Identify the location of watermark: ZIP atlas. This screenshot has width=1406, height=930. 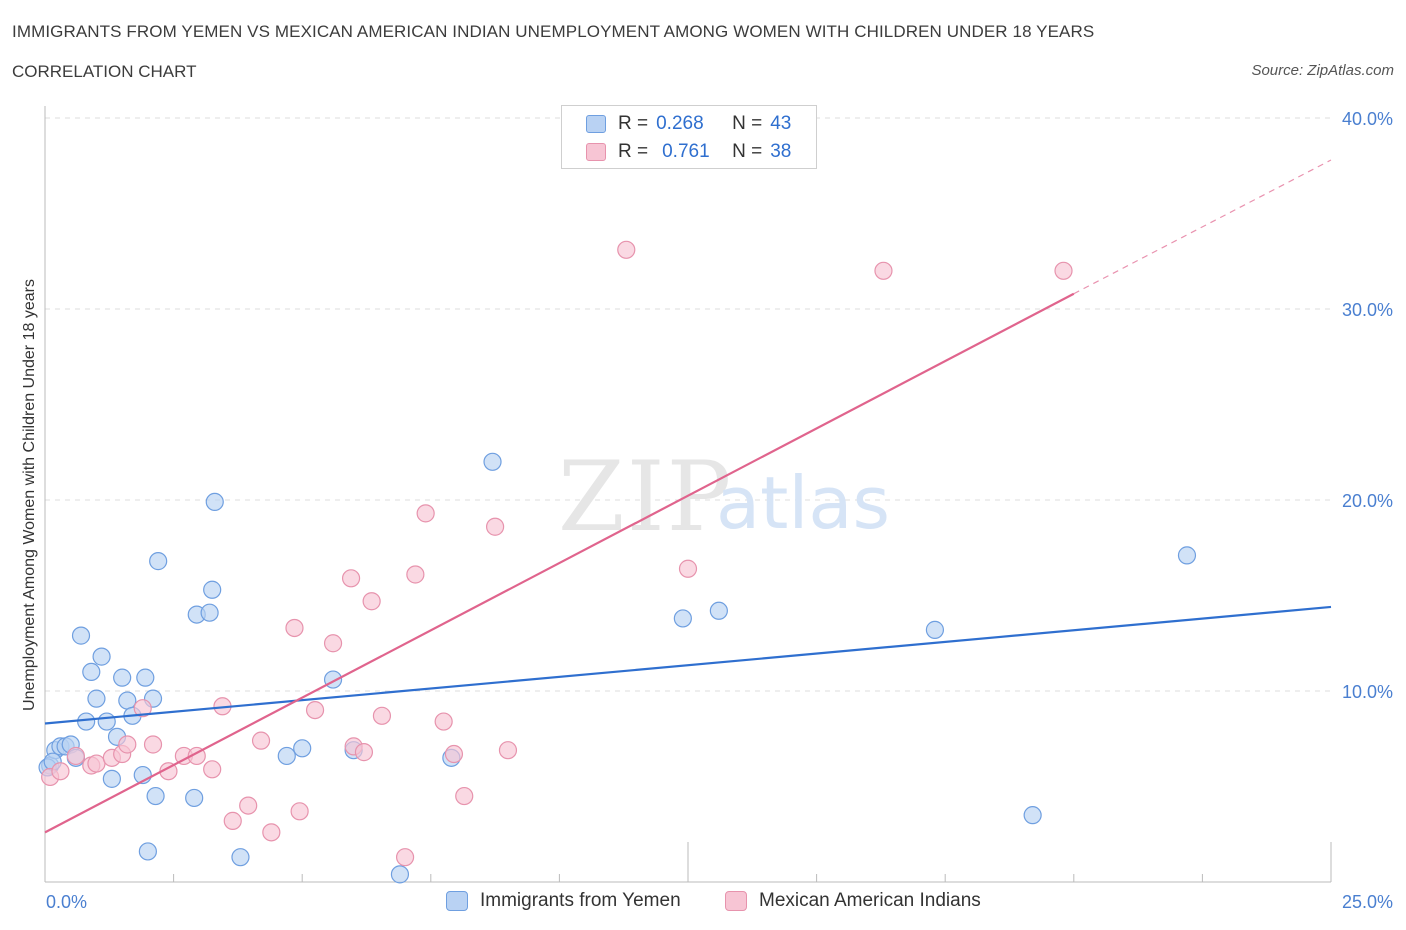
(724, 497).